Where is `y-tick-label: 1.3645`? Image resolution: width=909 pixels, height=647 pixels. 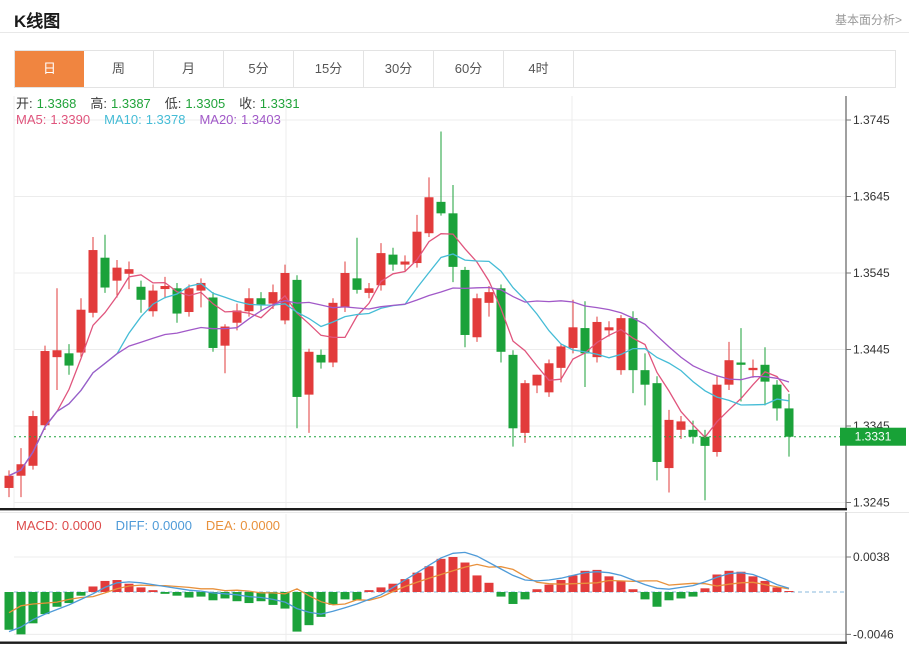 y-tick-label: 1.3645 is located at coordinates (871, 197).